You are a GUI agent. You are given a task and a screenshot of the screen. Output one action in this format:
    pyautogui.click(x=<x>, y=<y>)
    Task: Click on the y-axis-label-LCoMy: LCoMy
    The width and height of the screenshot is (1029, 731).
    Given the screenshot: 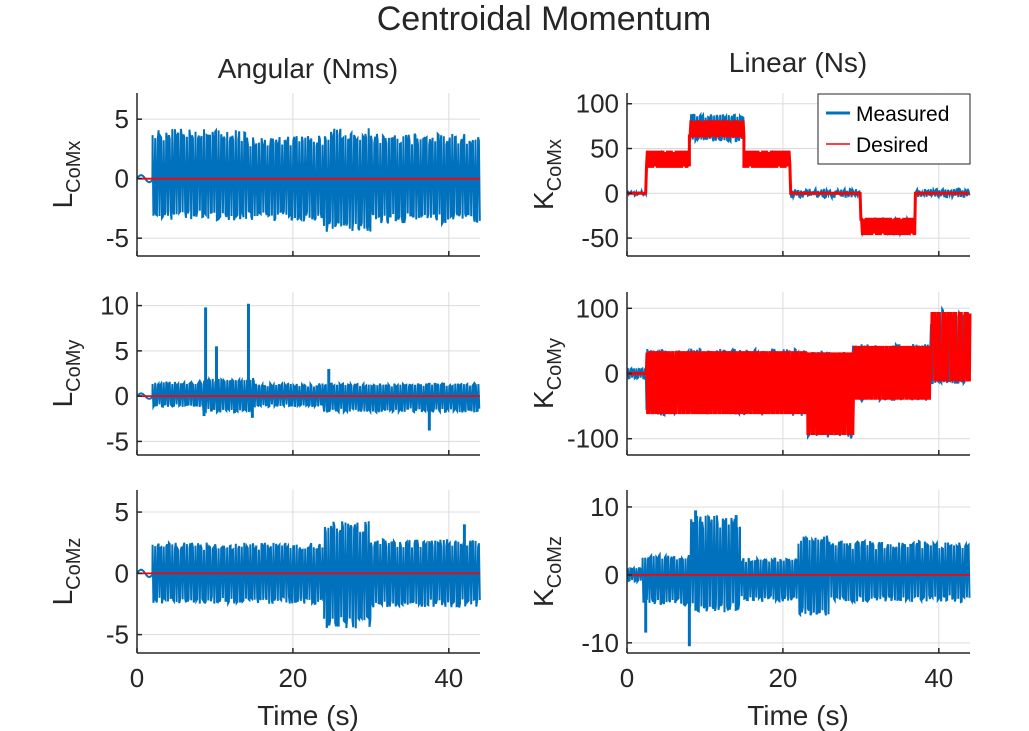 What is the action you would take?
    pyautogui.click(x=66, y=374)
    